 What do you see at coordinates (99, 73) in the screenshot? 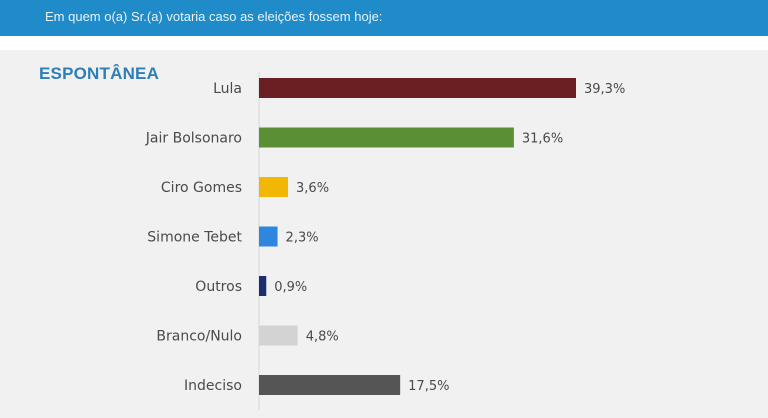
I see `section-title: ESPONTÂNEA` at bounding box center [99, 73].